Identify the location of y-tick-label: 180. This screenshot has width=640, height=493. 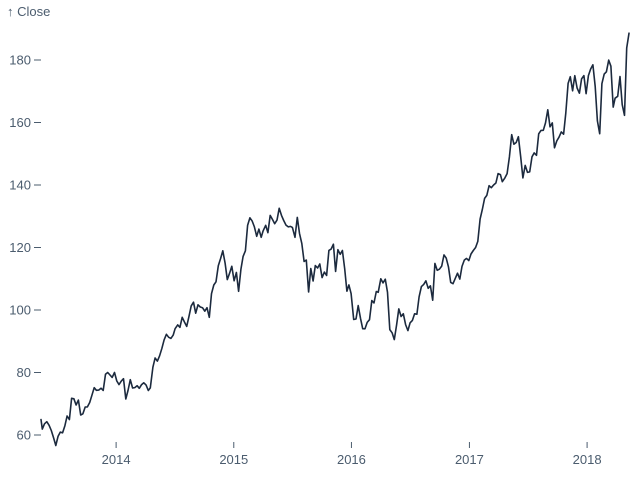
(20, 60).